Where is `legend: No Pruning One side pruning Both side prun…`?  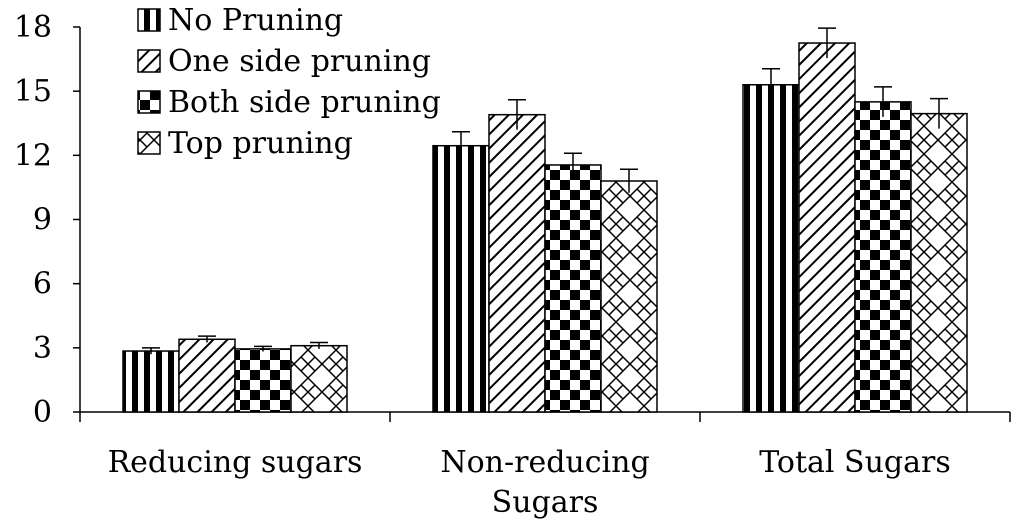
legend: No Pruning One side pruning Both side prun… is located at coordinates (289, 82).